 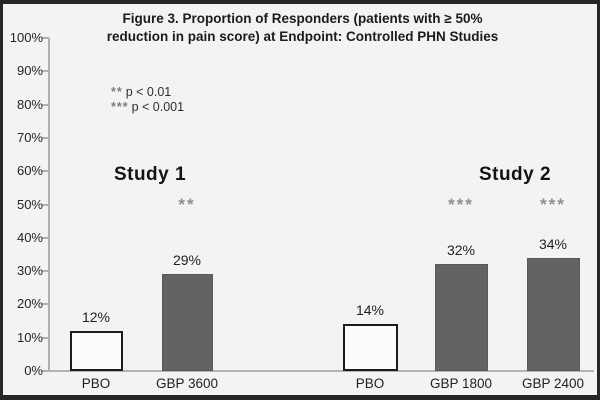 I want to click on significance-legend: ** p < 0.01 *** p < 0.001, so click(x=147, y=100).